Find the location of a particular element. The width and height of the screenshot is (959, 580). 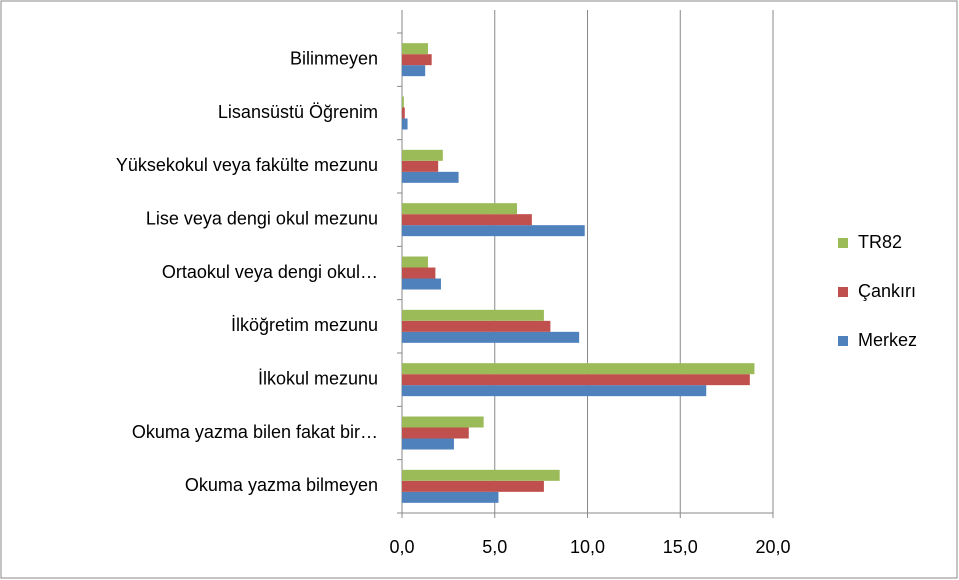

y-tick-label: Okuma yazma bilmeyen is located at coordinates (281, 485).